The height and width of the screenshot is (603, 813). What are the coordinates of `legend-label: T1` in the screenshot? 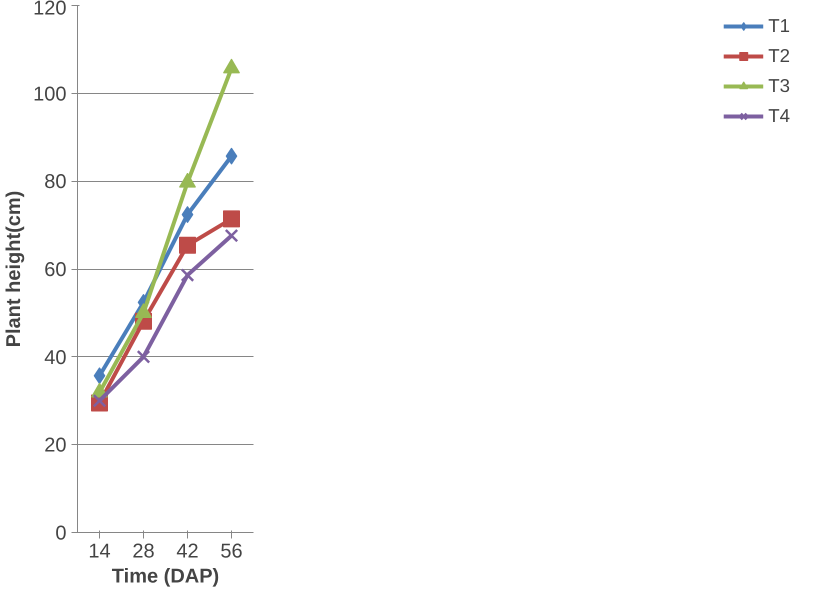 It's located at (779, 26).